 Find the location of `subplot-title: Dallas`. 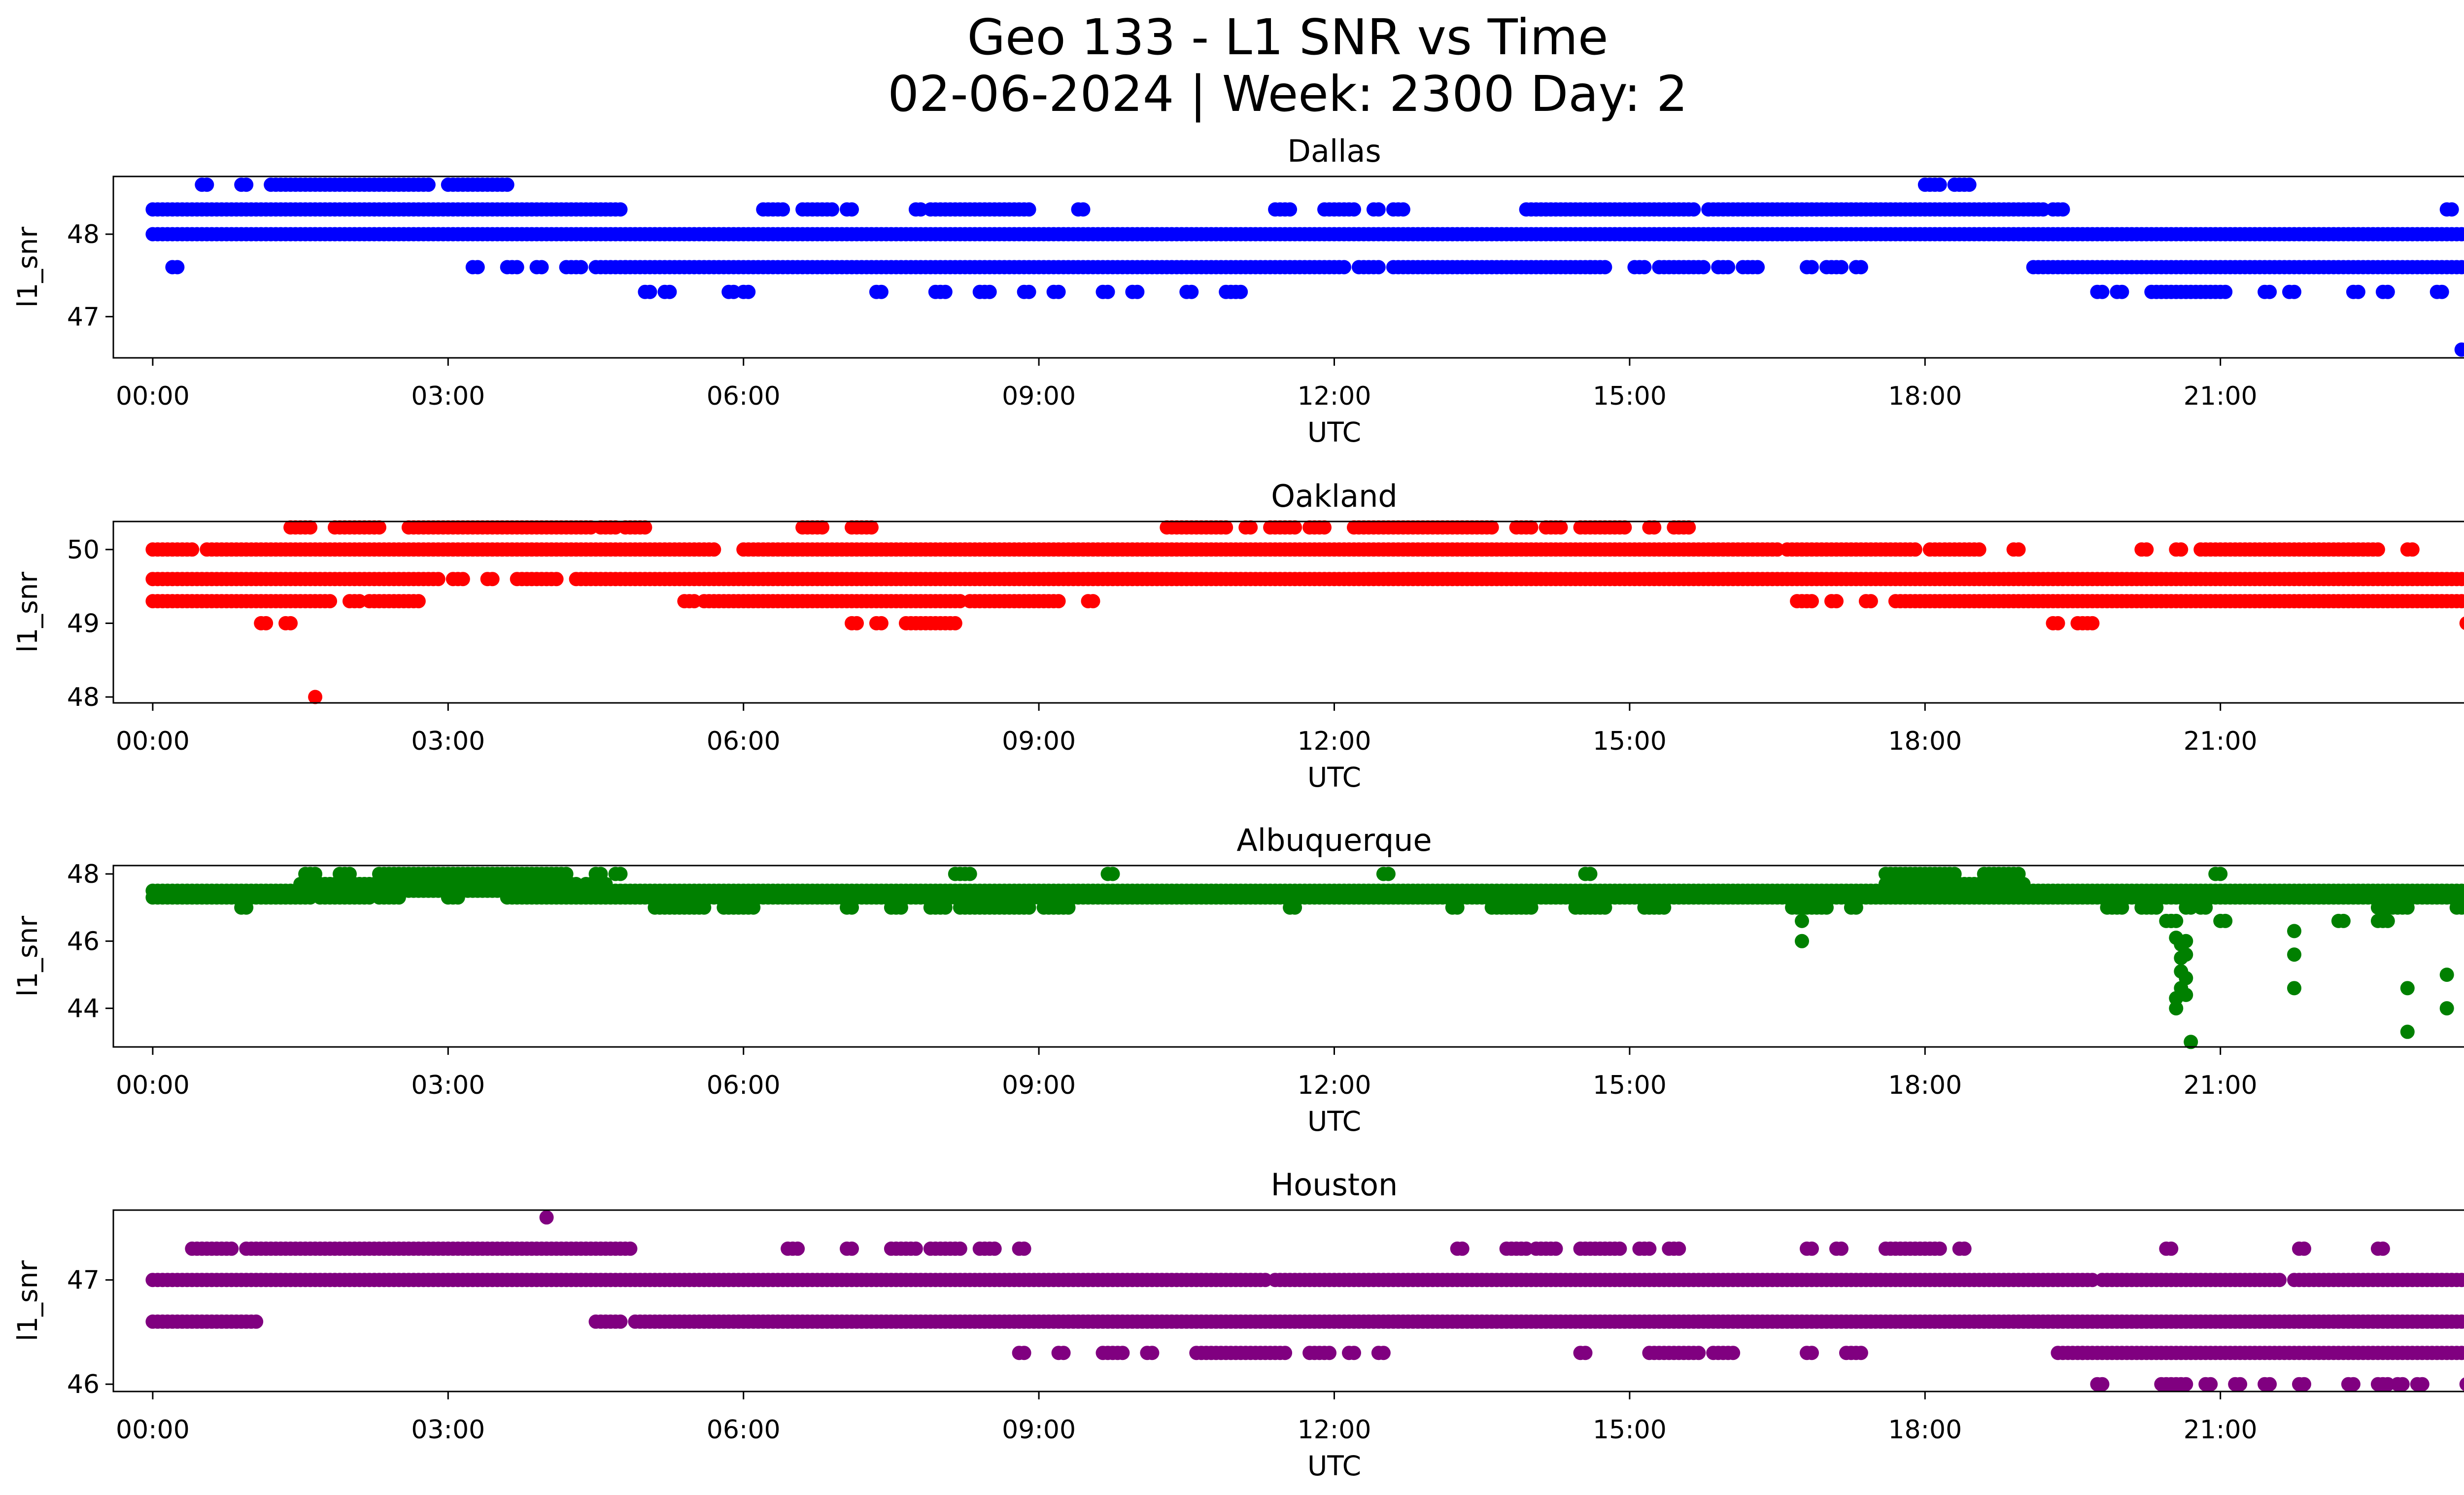

subplot-title: Dallas is located at coordinates (1334, 151).